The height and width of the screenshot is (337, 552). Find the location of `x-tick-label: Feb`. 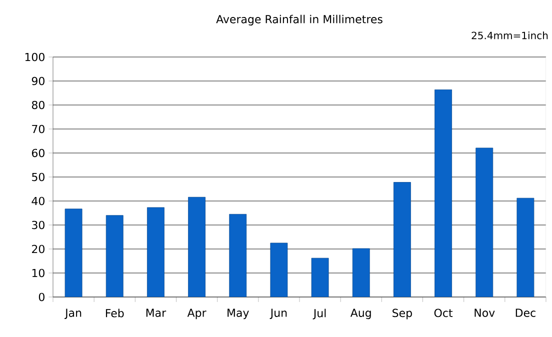

x-tick-label: Feb is located at coordinates (115, 313).